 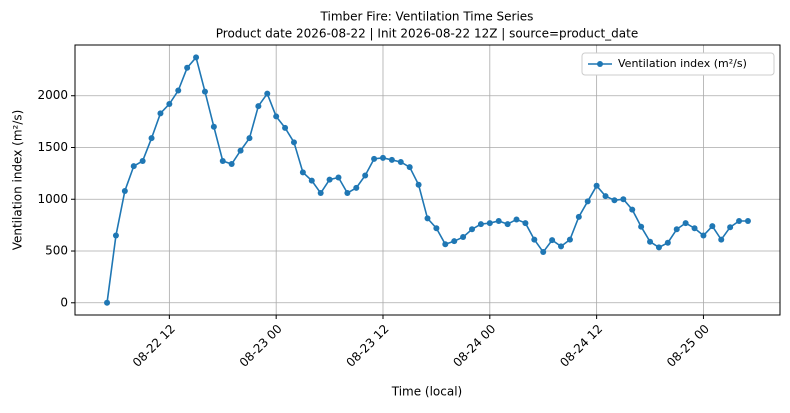 What do you see at coordinates (600, 64) in the screenshot?
I see `legend-marker` at bounding box center [600, 64].